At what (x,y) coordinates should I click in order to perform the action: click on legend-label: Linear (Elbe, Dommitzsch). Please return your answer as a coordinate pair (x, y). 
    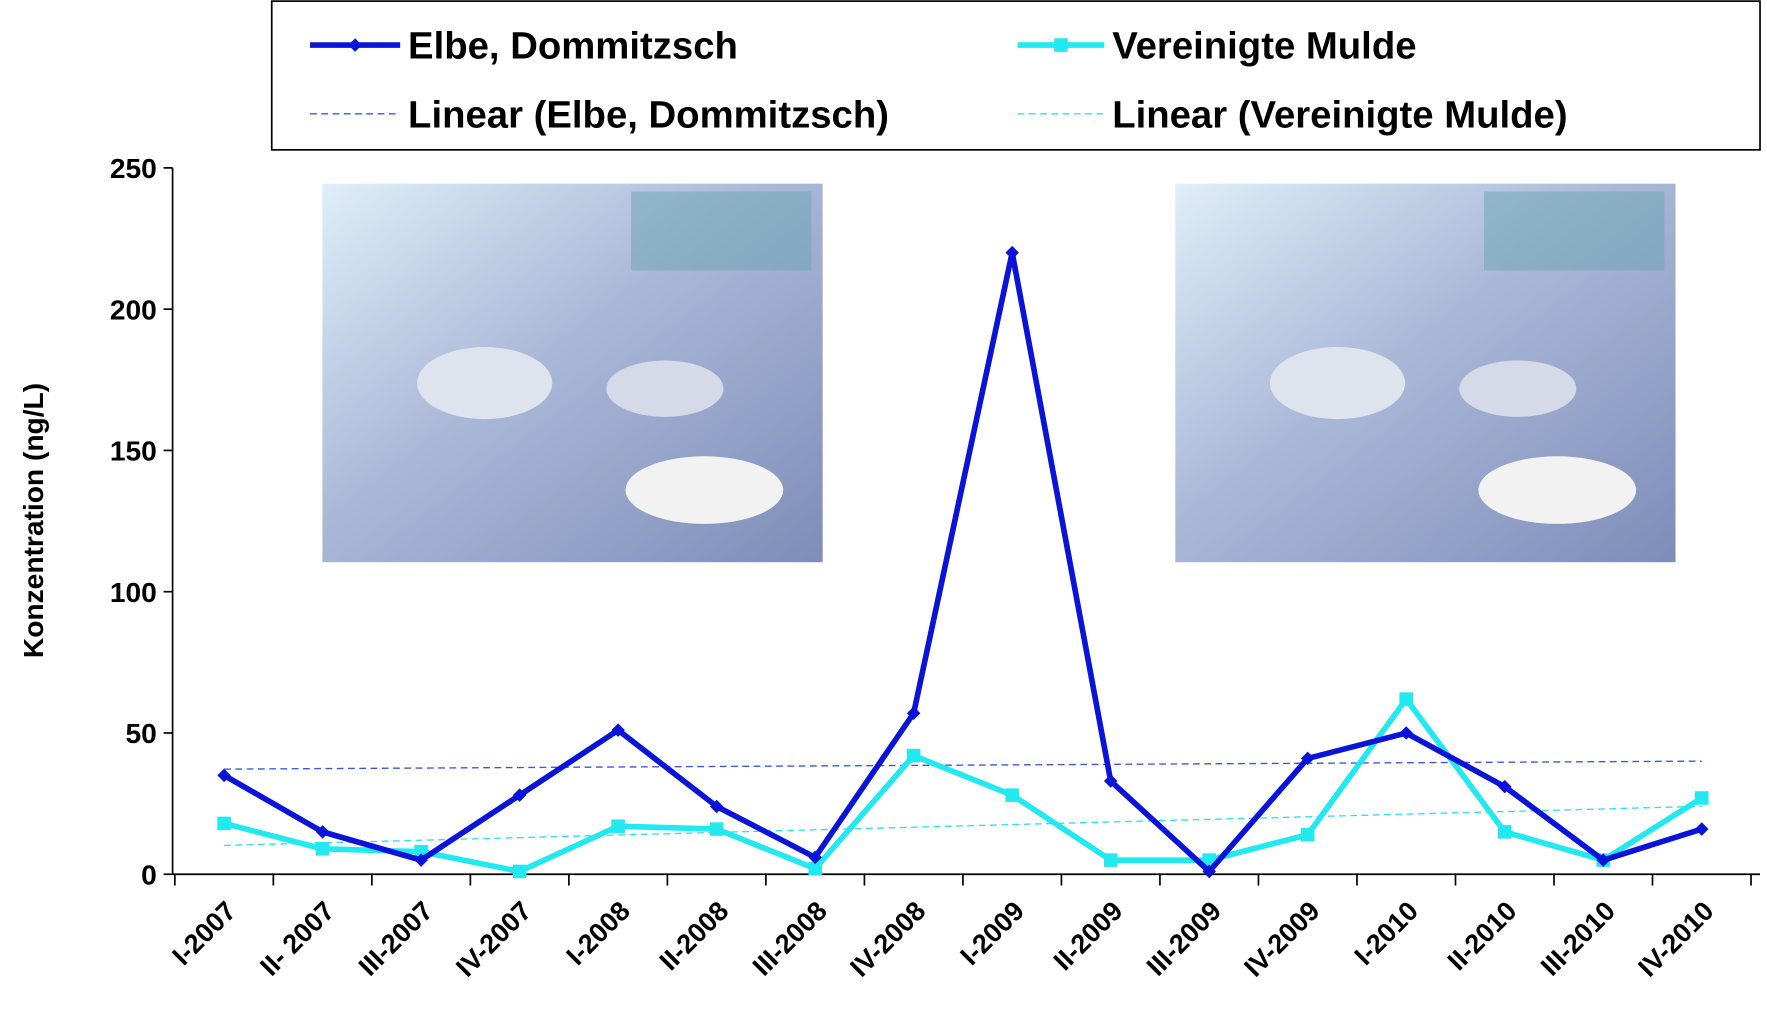
    Looking at the image, I should click on (648, 114).